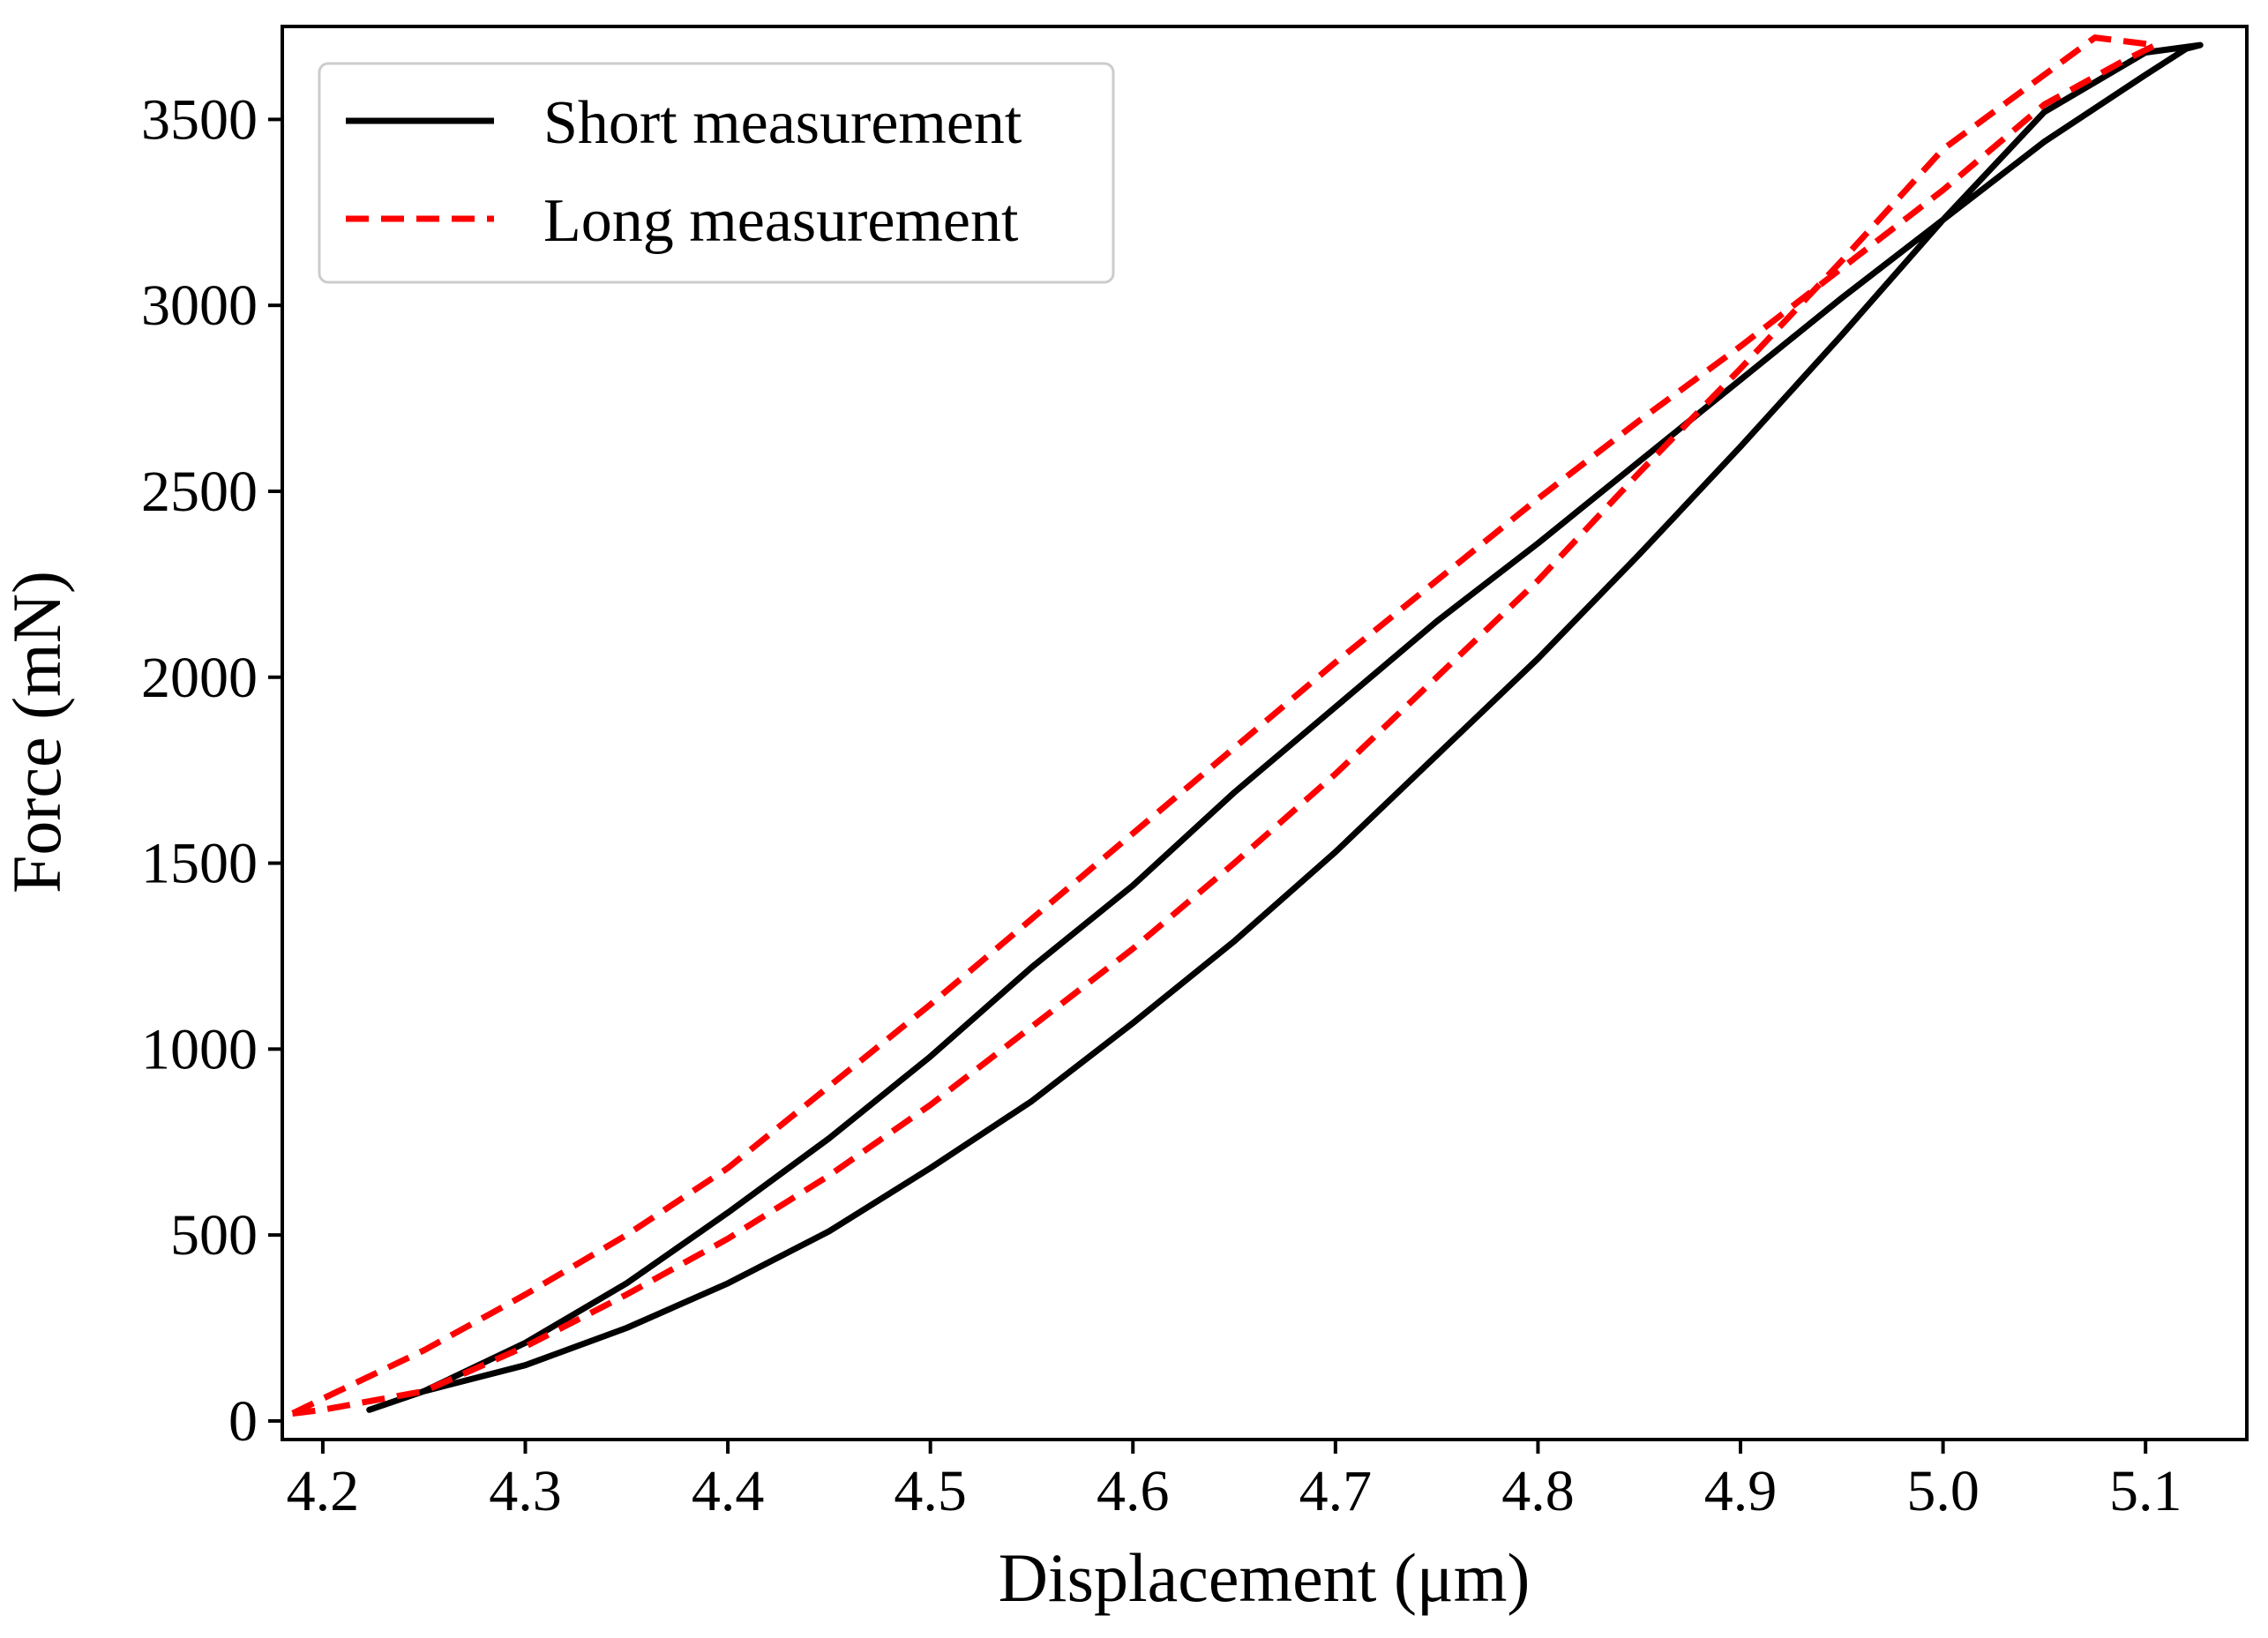 The width and height of the screenshot is (2268, 1638). Describe the element at coordinates (199, 305) in the screenshot. I see `y-tick-label: 3000` at that location.